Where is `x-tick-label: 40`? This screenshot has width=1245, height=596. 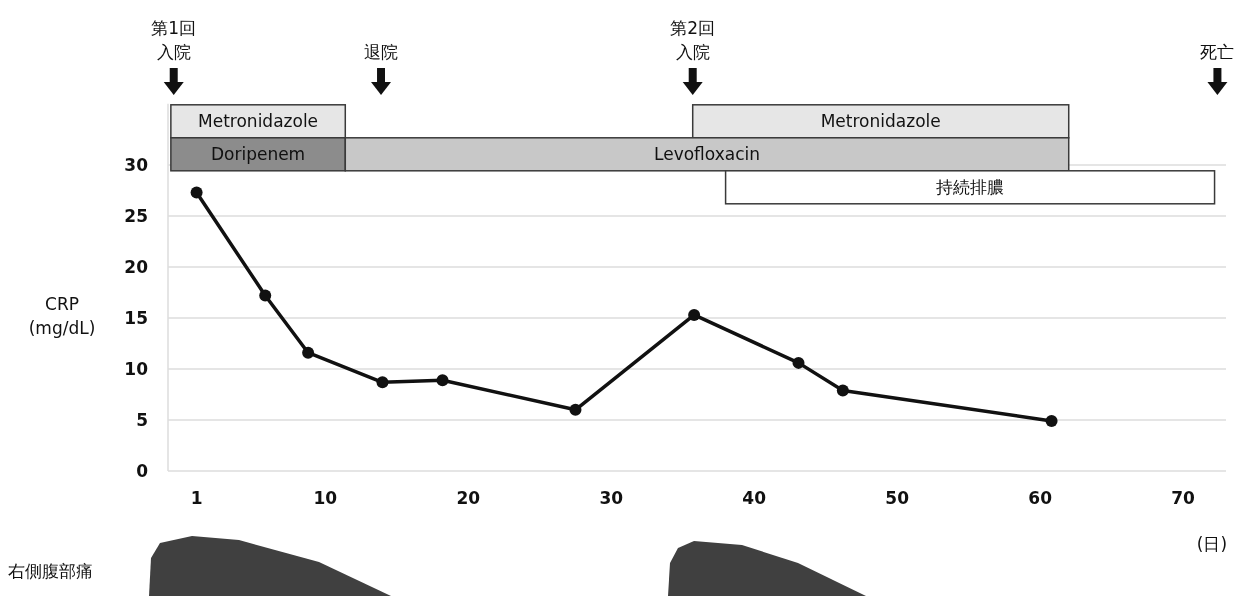 x-tick-label: 40 is located at coordinates (754, 498).